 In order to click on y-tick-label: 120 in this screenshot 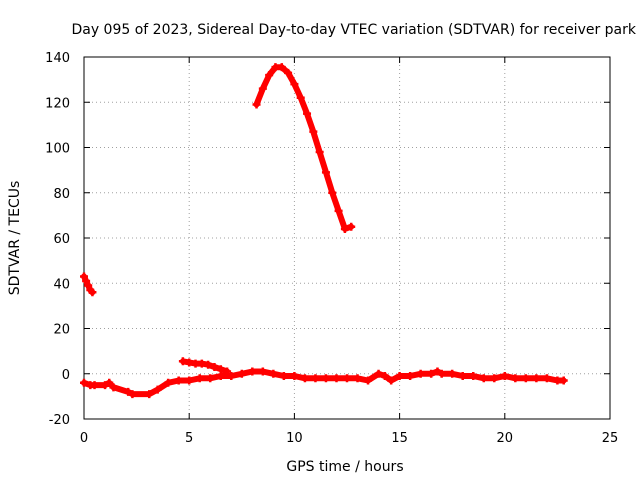, I will do `click(57, 103)`.